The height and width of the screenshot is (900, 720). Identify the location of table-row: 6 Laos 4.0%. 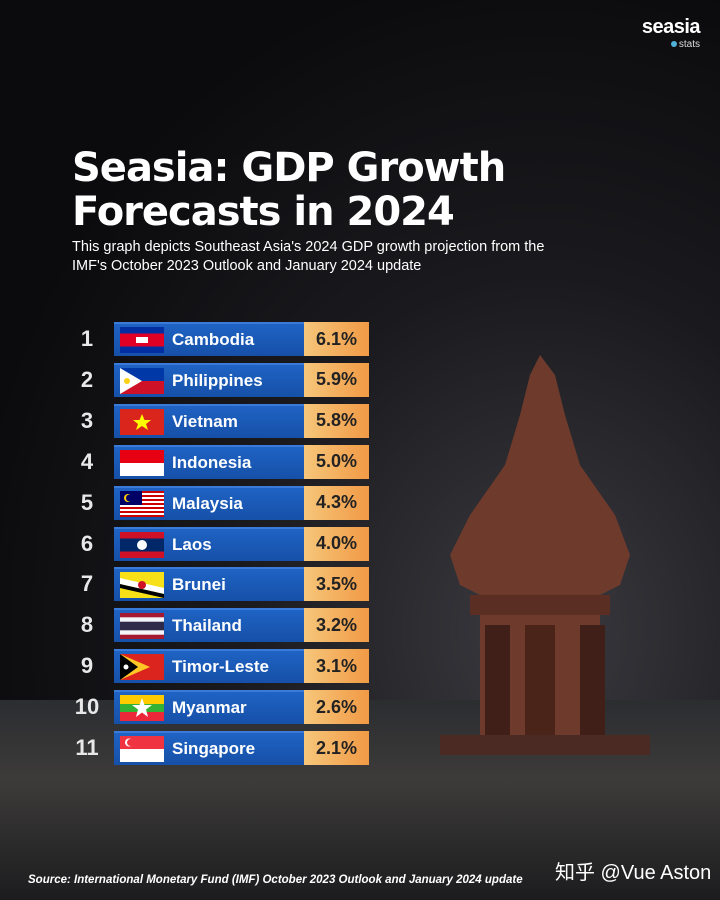
(220, 543).